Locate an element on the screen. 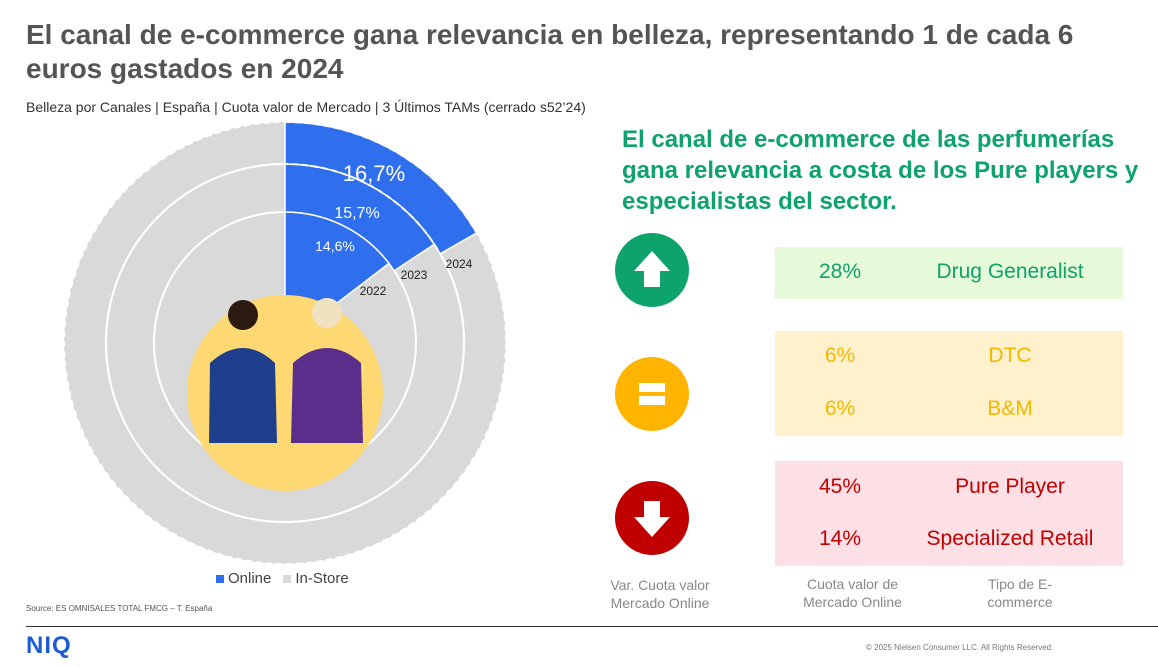  band-equal is located at coordinates (949, 383).